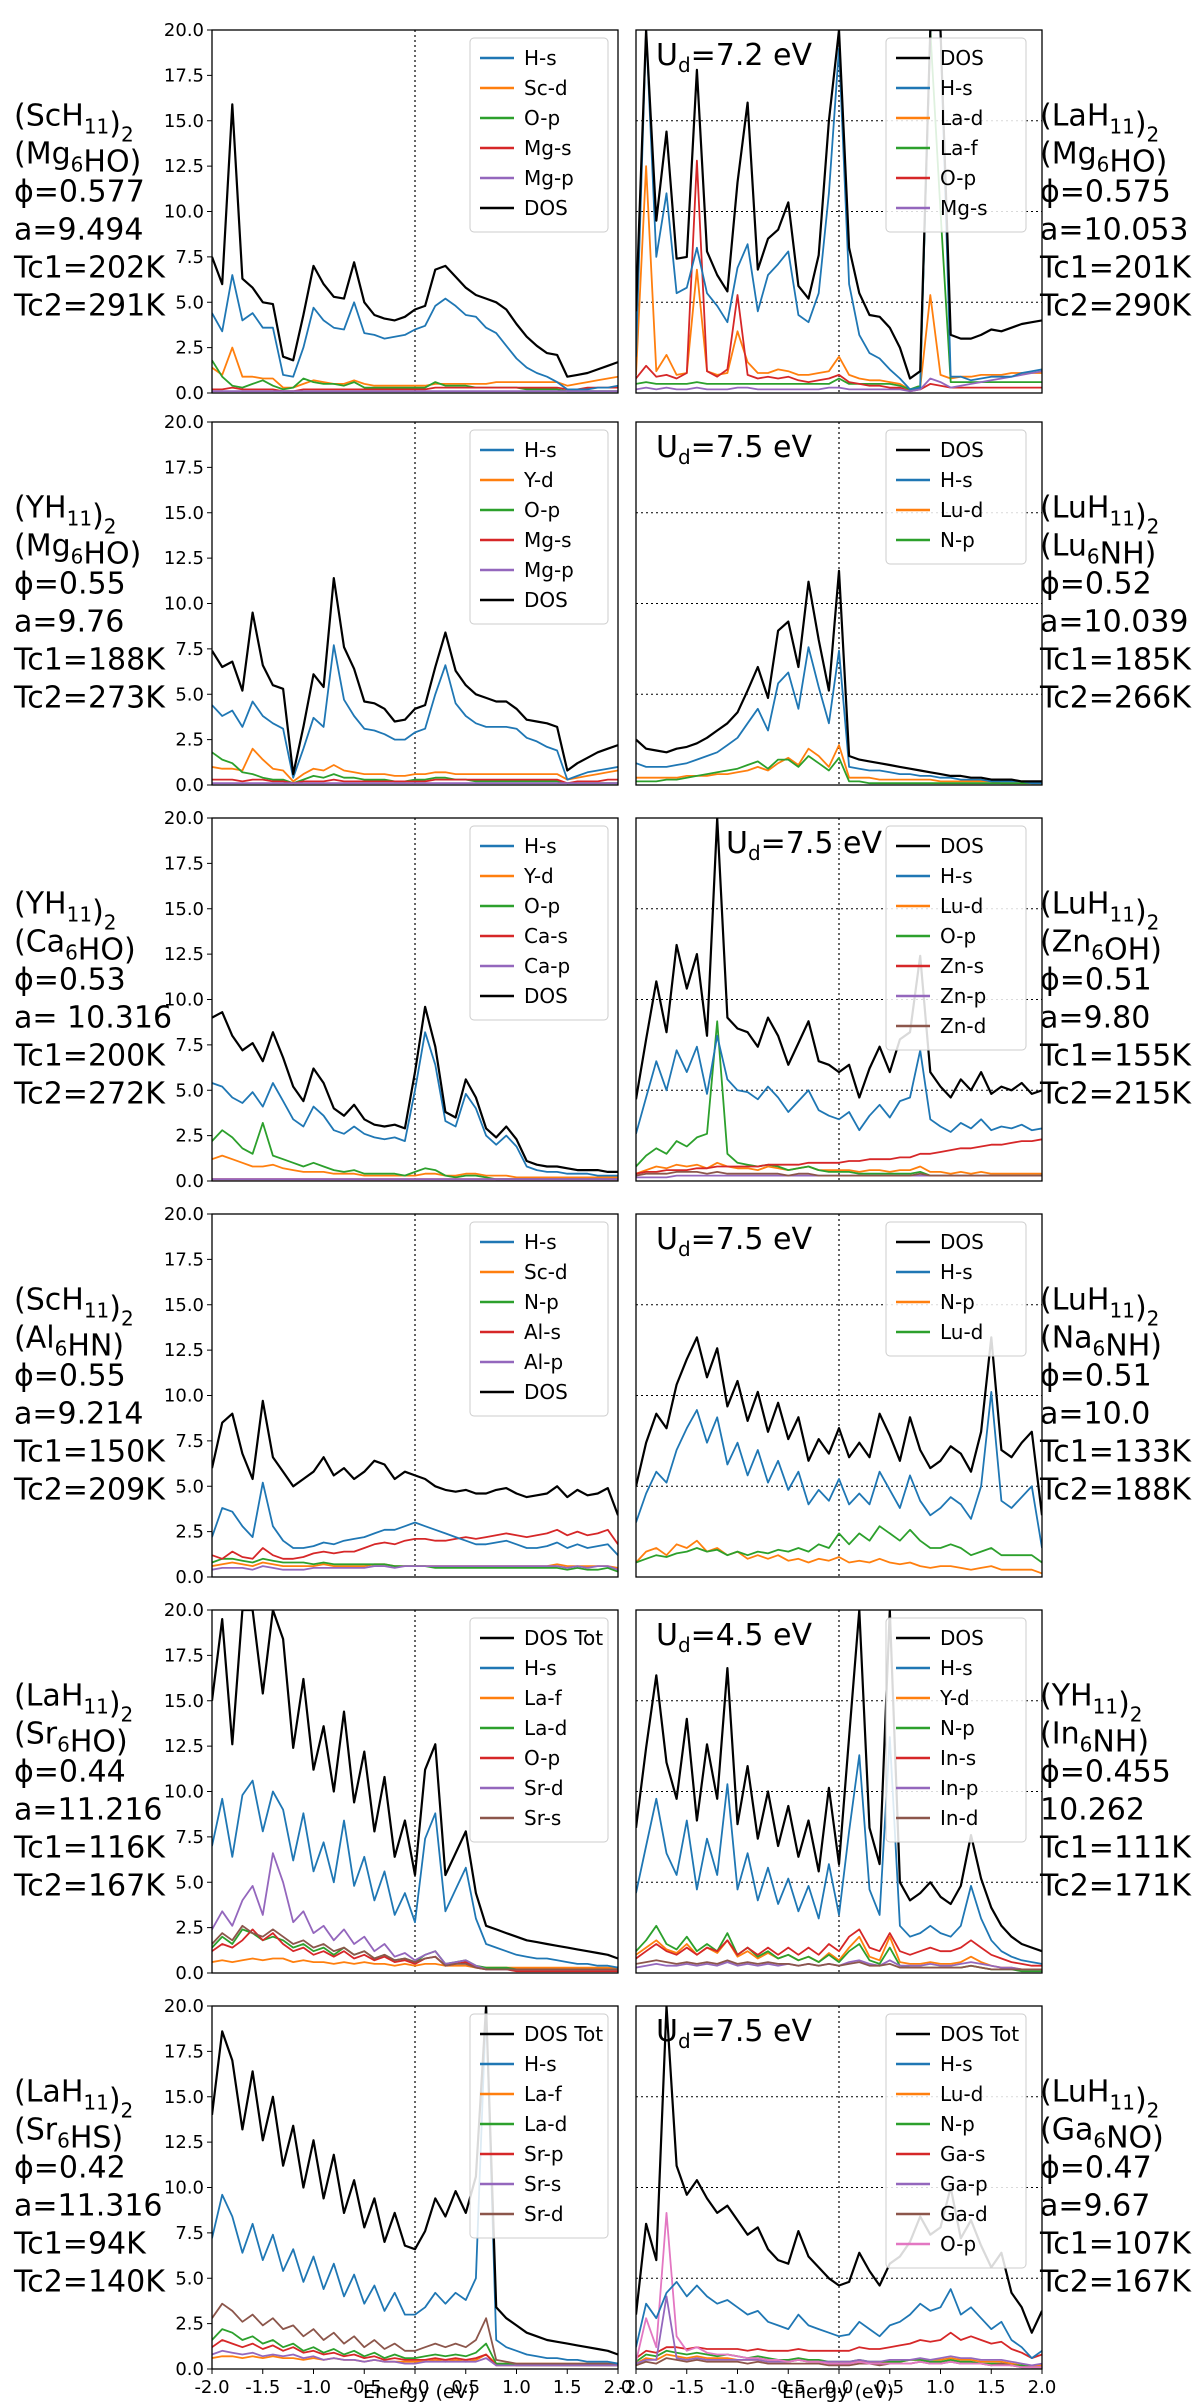 This screenshot has width=1200, height=2404. Describe the element at coordinates (89, 306) in the screenshot. I see `side-label-line: Tc2=291K` at that location.